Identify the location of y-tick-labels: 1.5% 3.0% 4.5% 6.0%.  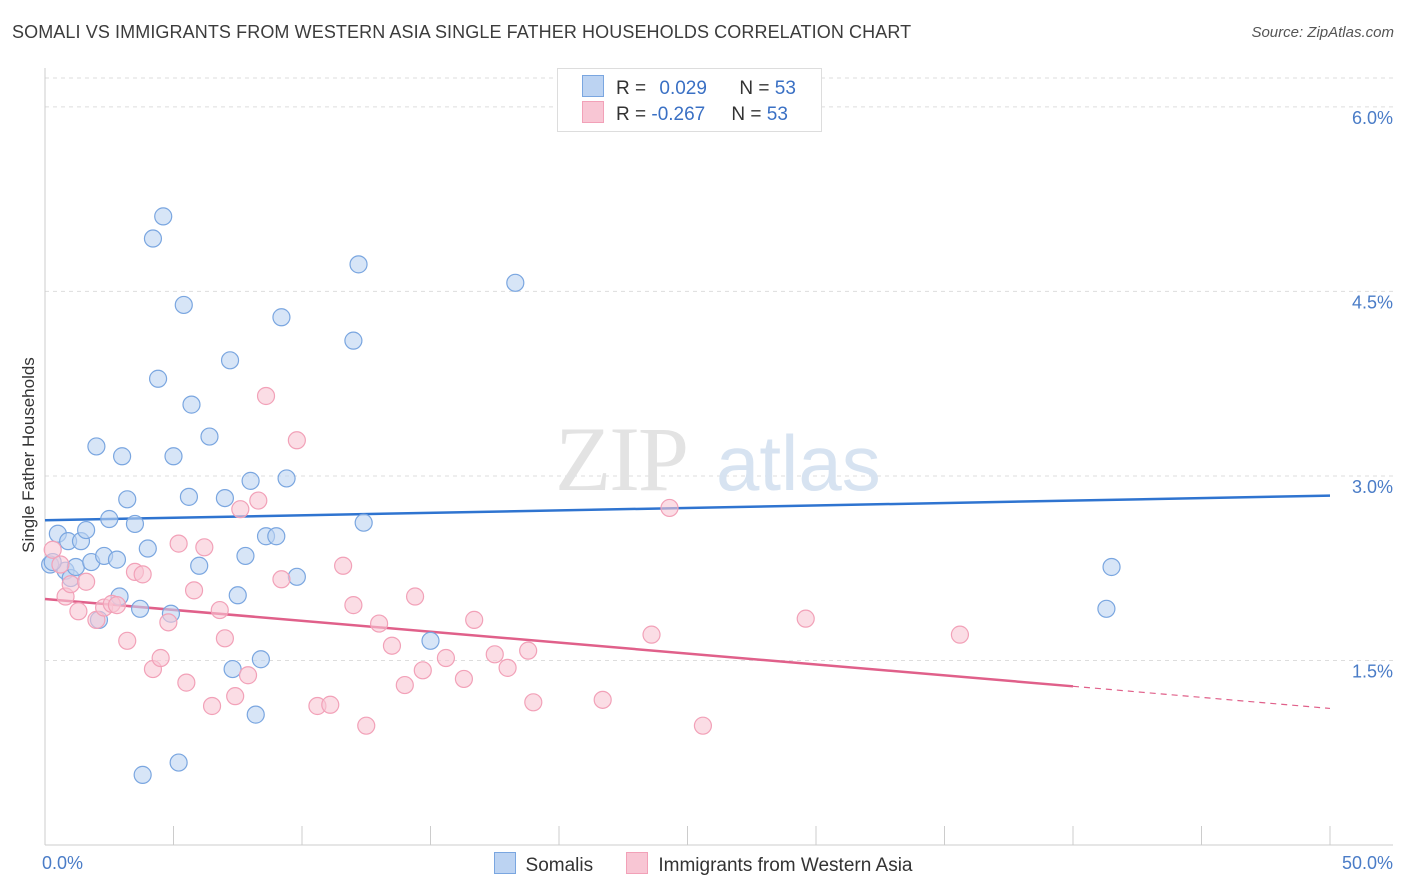
(1372, 395).